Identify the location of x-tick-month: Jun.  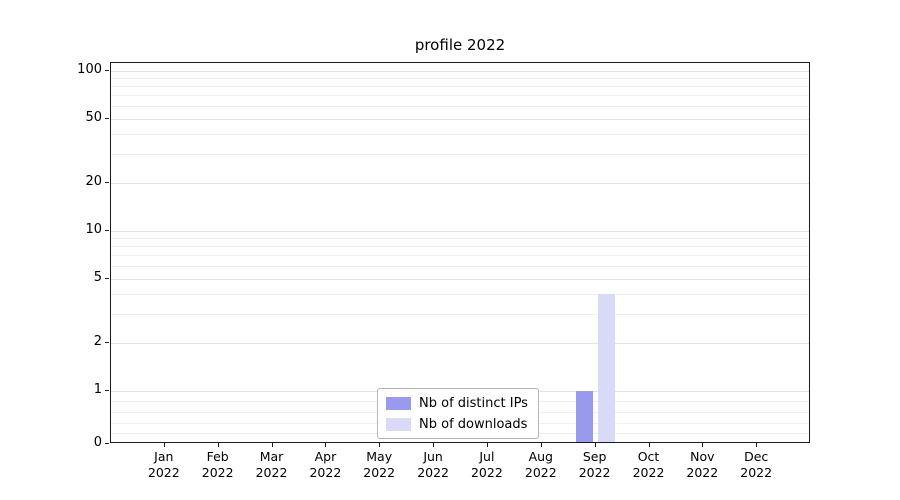
(433, 456).